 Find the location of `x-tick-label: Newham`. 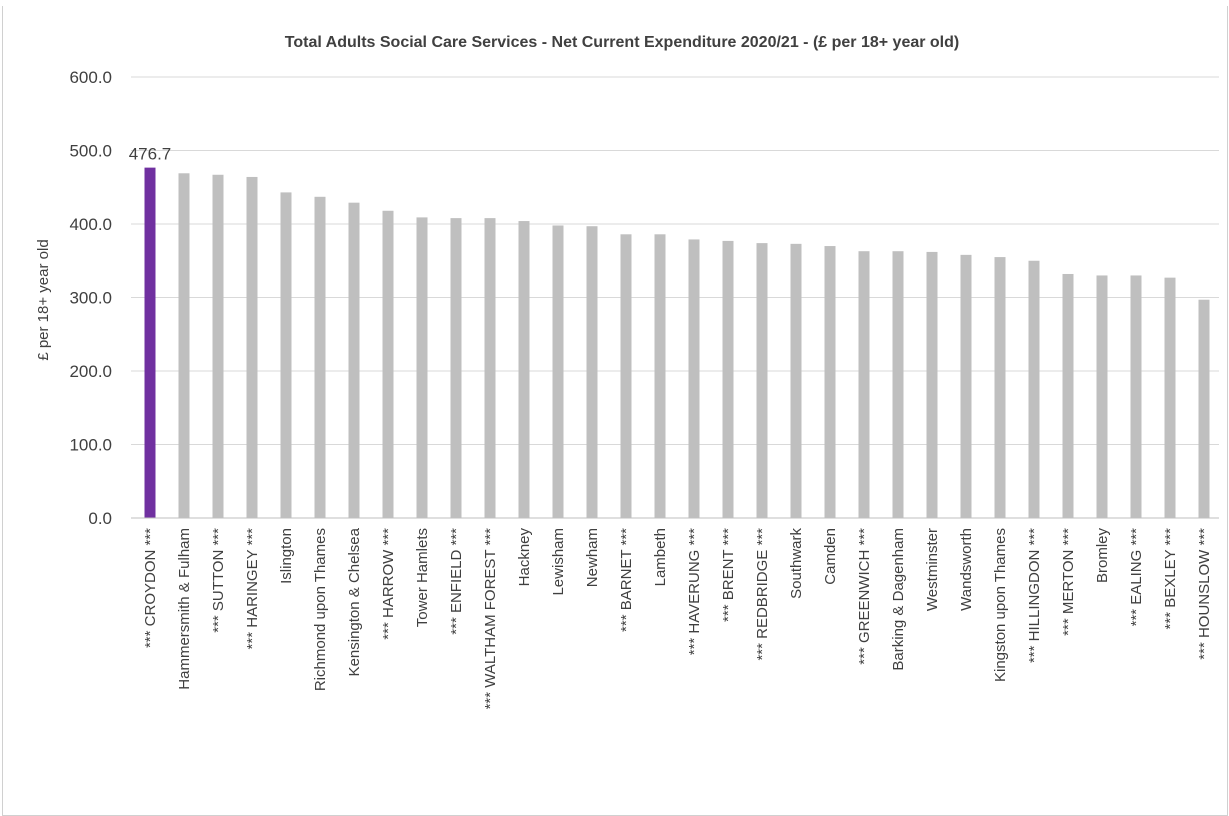

x-tick-label: Newham is located at coordinates (592, 557).